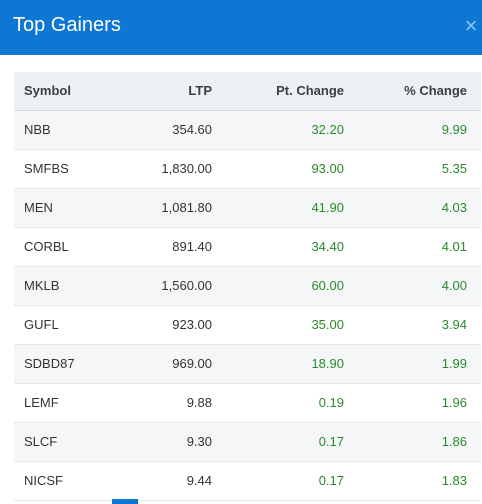 The height and width of the screenshot is (504, 482). Describe the element at coordinates (247, 363) in the screenshot. I see `table-row: SDBD87 969.00 18.90 1.99` at that location.